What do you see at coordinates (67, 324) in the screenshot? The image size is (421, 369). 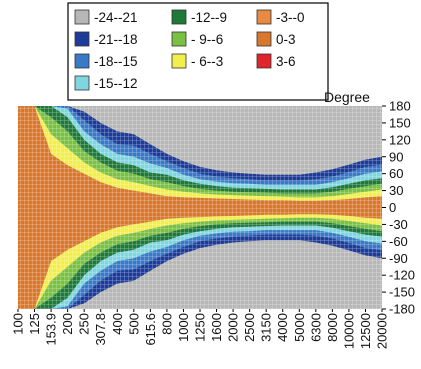 I see `x-tick-label: 200` at bounding box center [67, 324].